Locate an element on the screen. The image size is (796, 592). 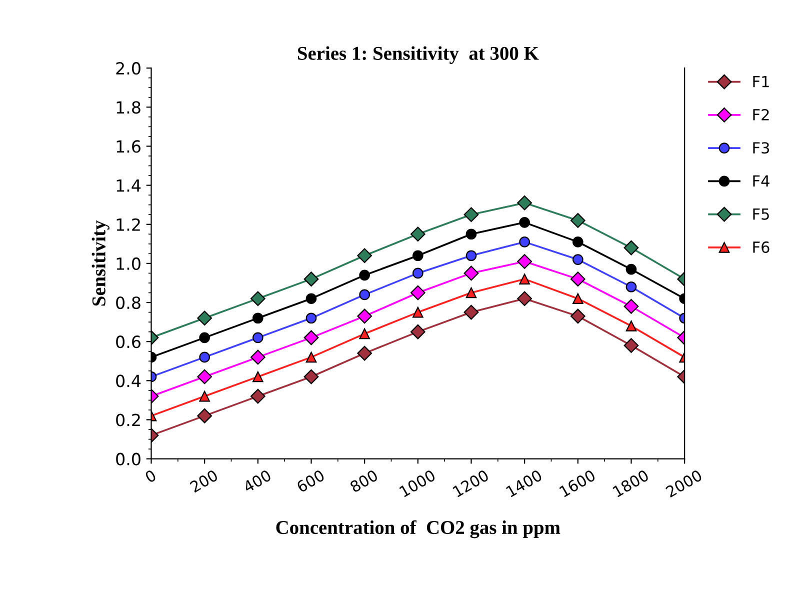
y-tick-label: 1.4 is located at coordinates (128, 185).